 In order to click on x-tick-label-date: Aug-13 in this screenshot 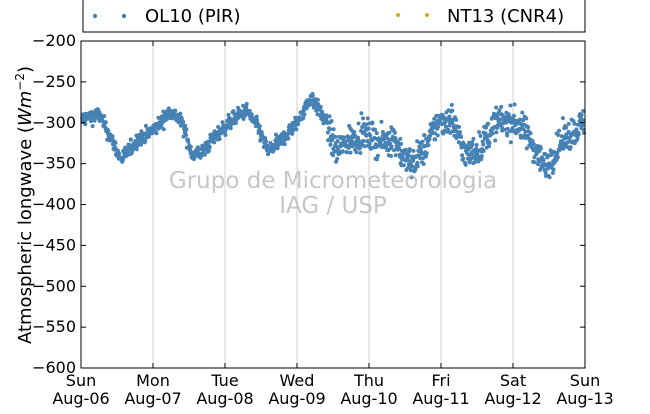, I will do `click(584, 398)`.